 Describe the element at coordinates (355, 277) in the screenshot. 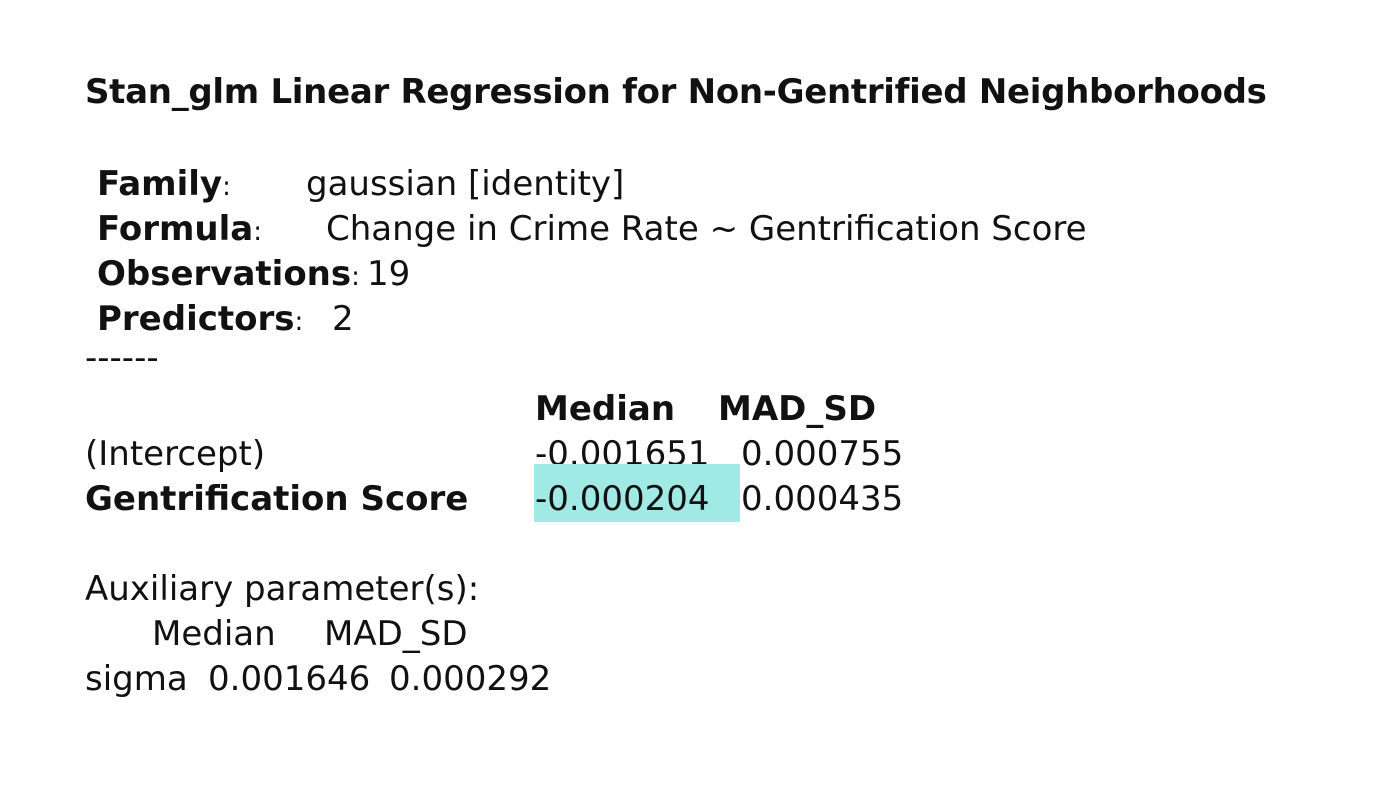

I see `observations-colon: :` at that location.